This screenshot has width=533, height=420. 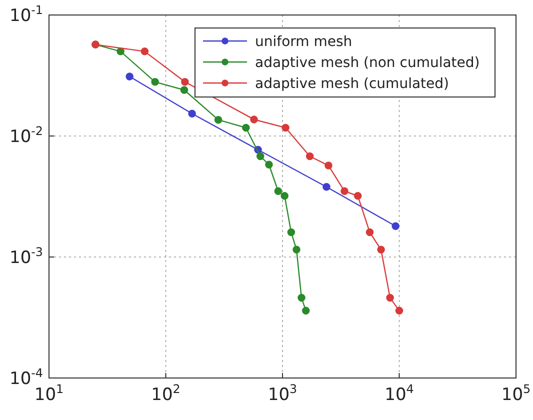 I want to click on x-tick-label: 10$^{3}$, so click(x=283, y=393).